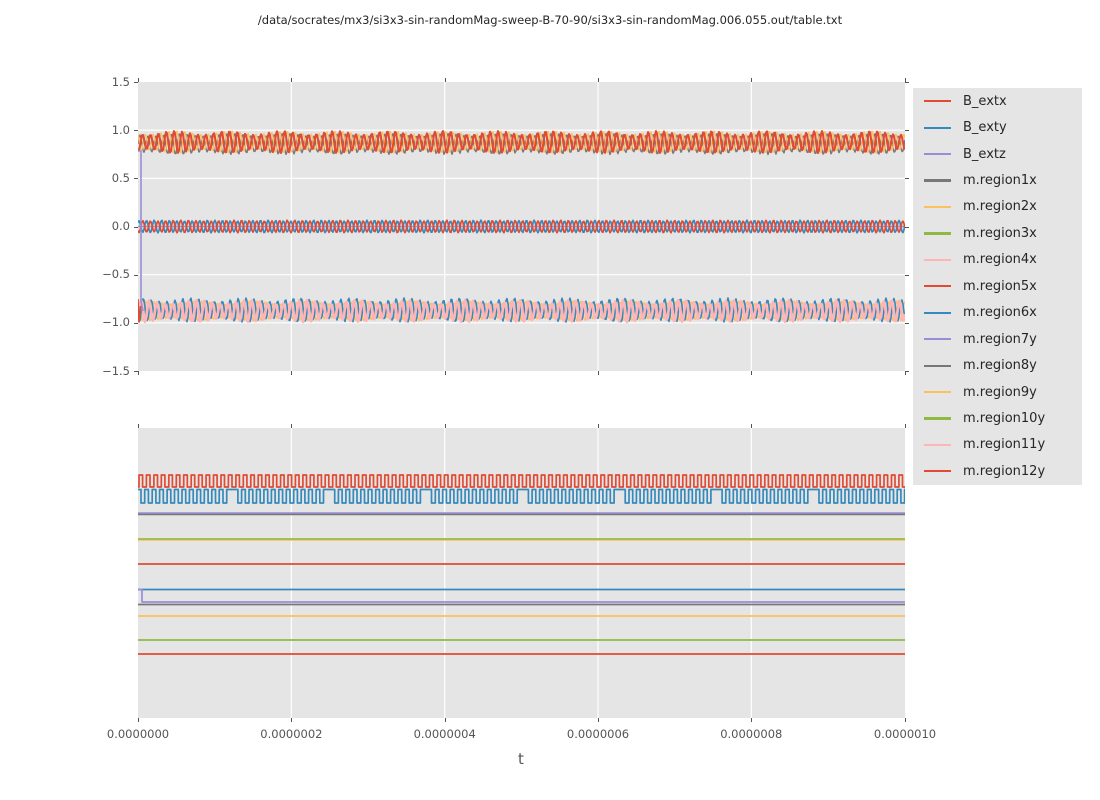 The width and height of the screenshot is (1100, 800). I want to click on series-square-red, so click(521, 481).